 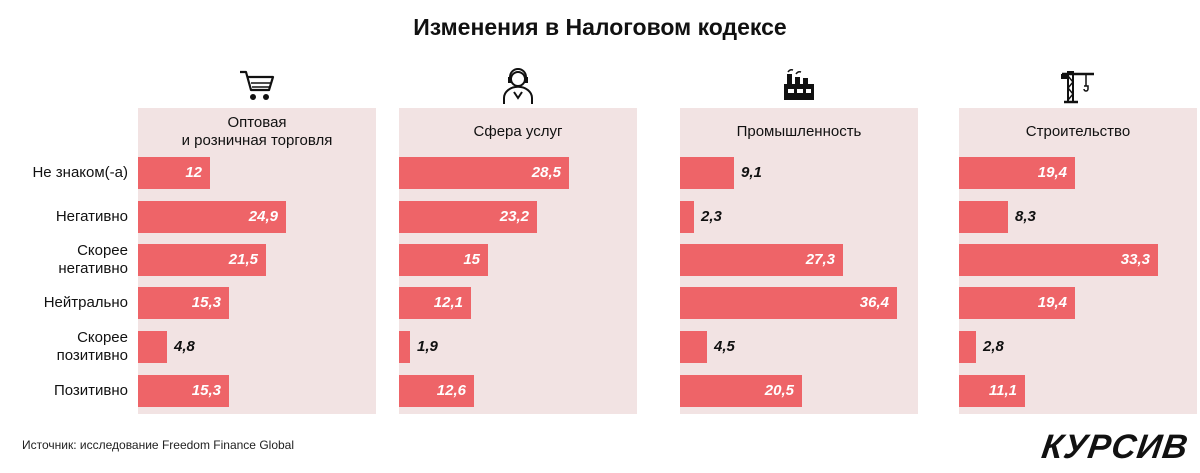 I want to click on data-label: 15, so click(x=471, y=259).